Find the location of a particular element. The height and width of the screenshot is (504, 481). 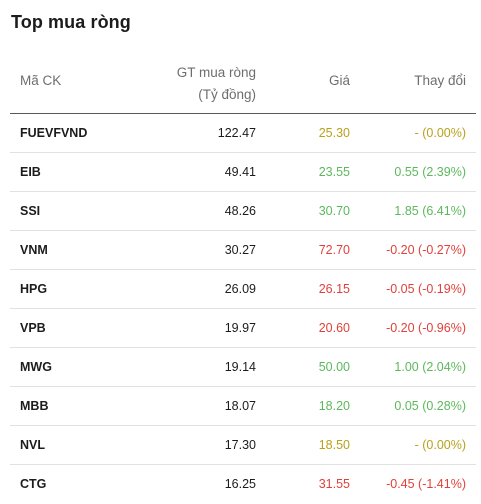

header-change: Thay đổi is located at coordinates (440, 80).